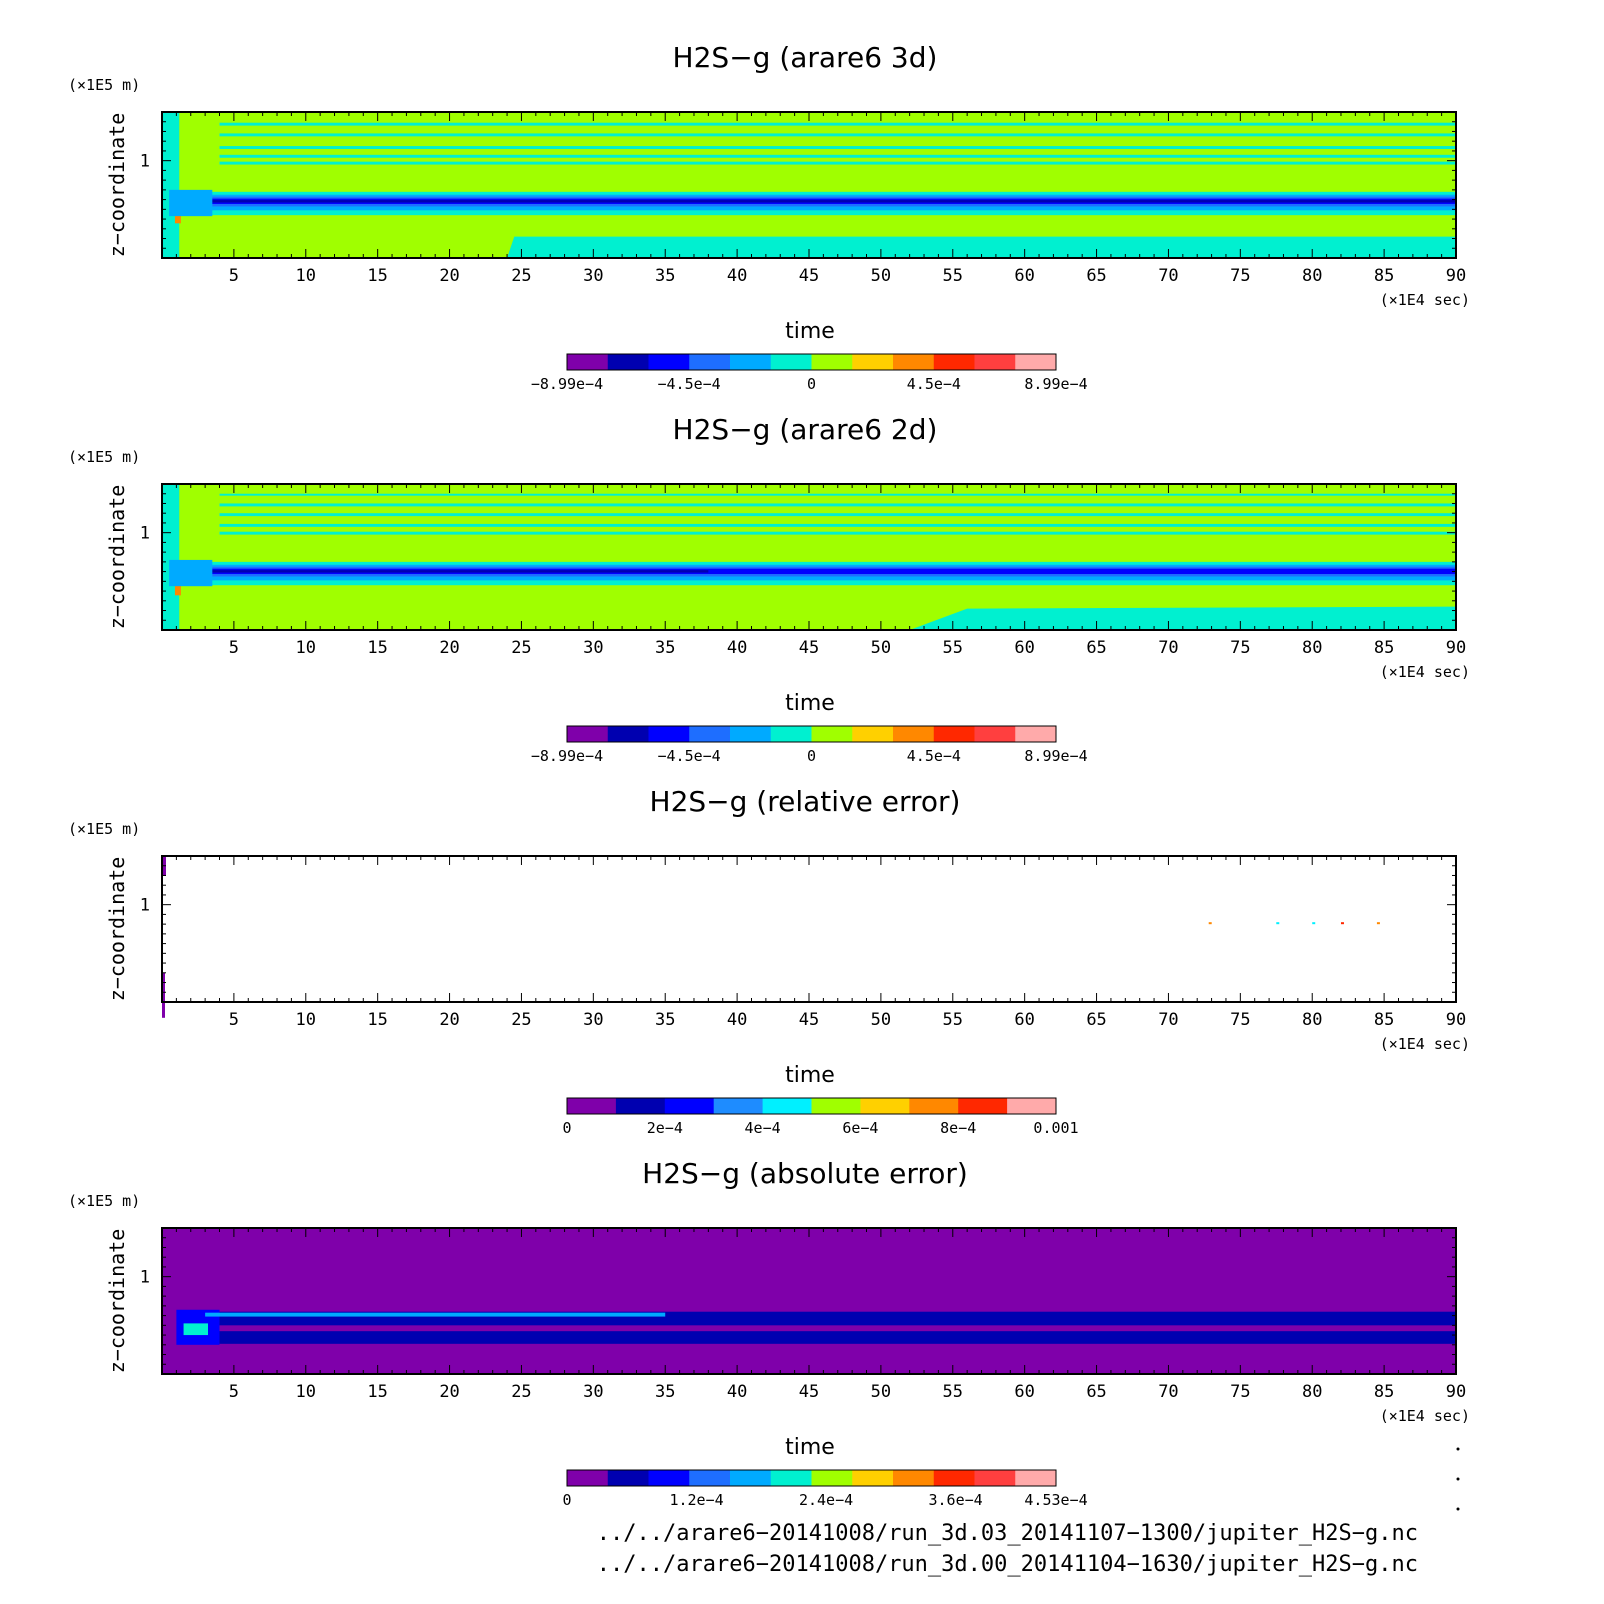  I want to click on x-tick-label: 25, so click(521, 276).